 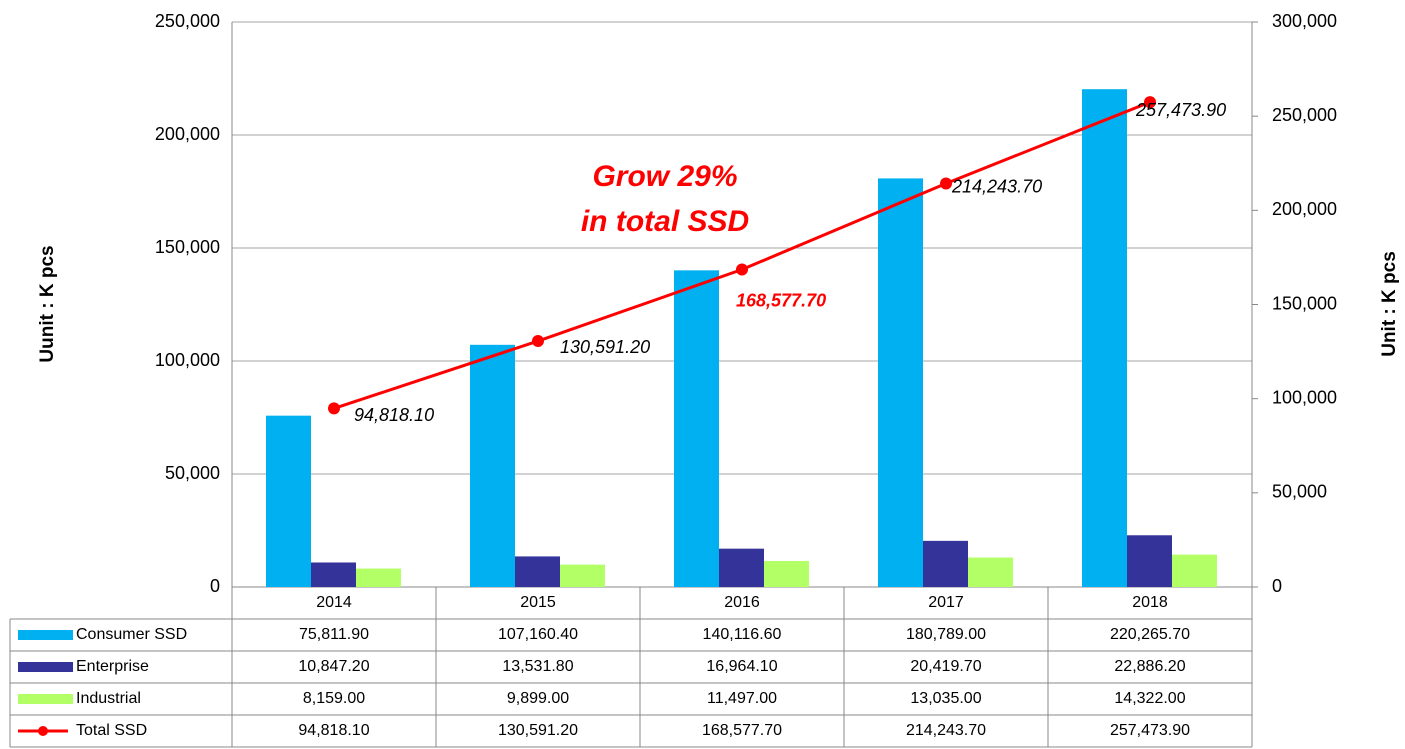 What do you see at coordinates (996, 186) in the screenshot?
I see `data-label: 214,243.70` at bounding box center [996, 186].